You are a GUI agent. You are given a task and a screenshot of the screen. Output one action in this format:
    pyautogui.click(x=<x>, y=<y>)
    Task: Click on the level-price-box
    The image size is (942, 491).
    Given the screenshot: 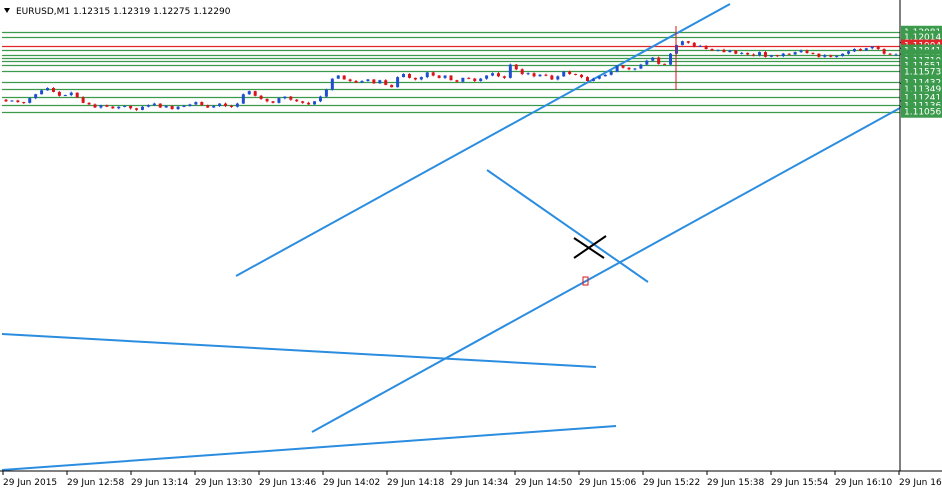 What is the action you would take?
    pyautogui.click(x=921, y=65)
    